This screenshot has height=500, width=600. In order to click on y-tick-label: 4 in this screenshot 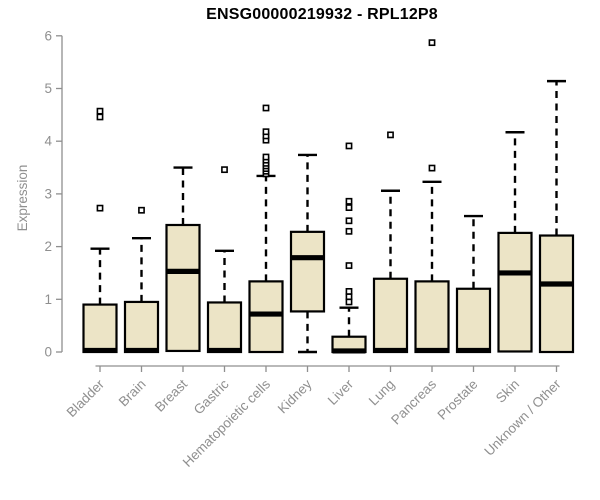, I will do `click(48, 141)`.